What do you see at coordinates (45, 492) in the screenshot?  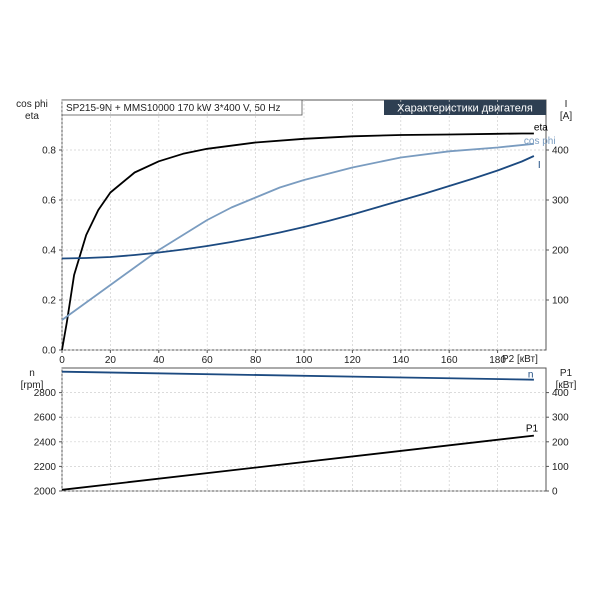 I see `bottom-ytick-left-label: 2000` at bounding box center [45, 492].